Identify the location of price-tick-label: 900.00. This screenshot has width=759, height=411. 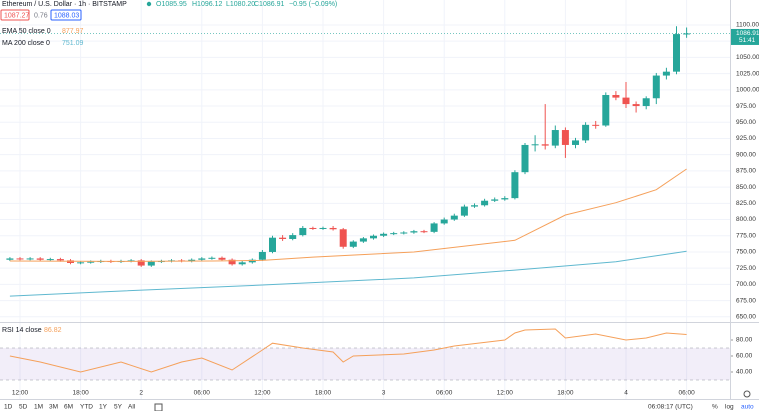
(746, 154).